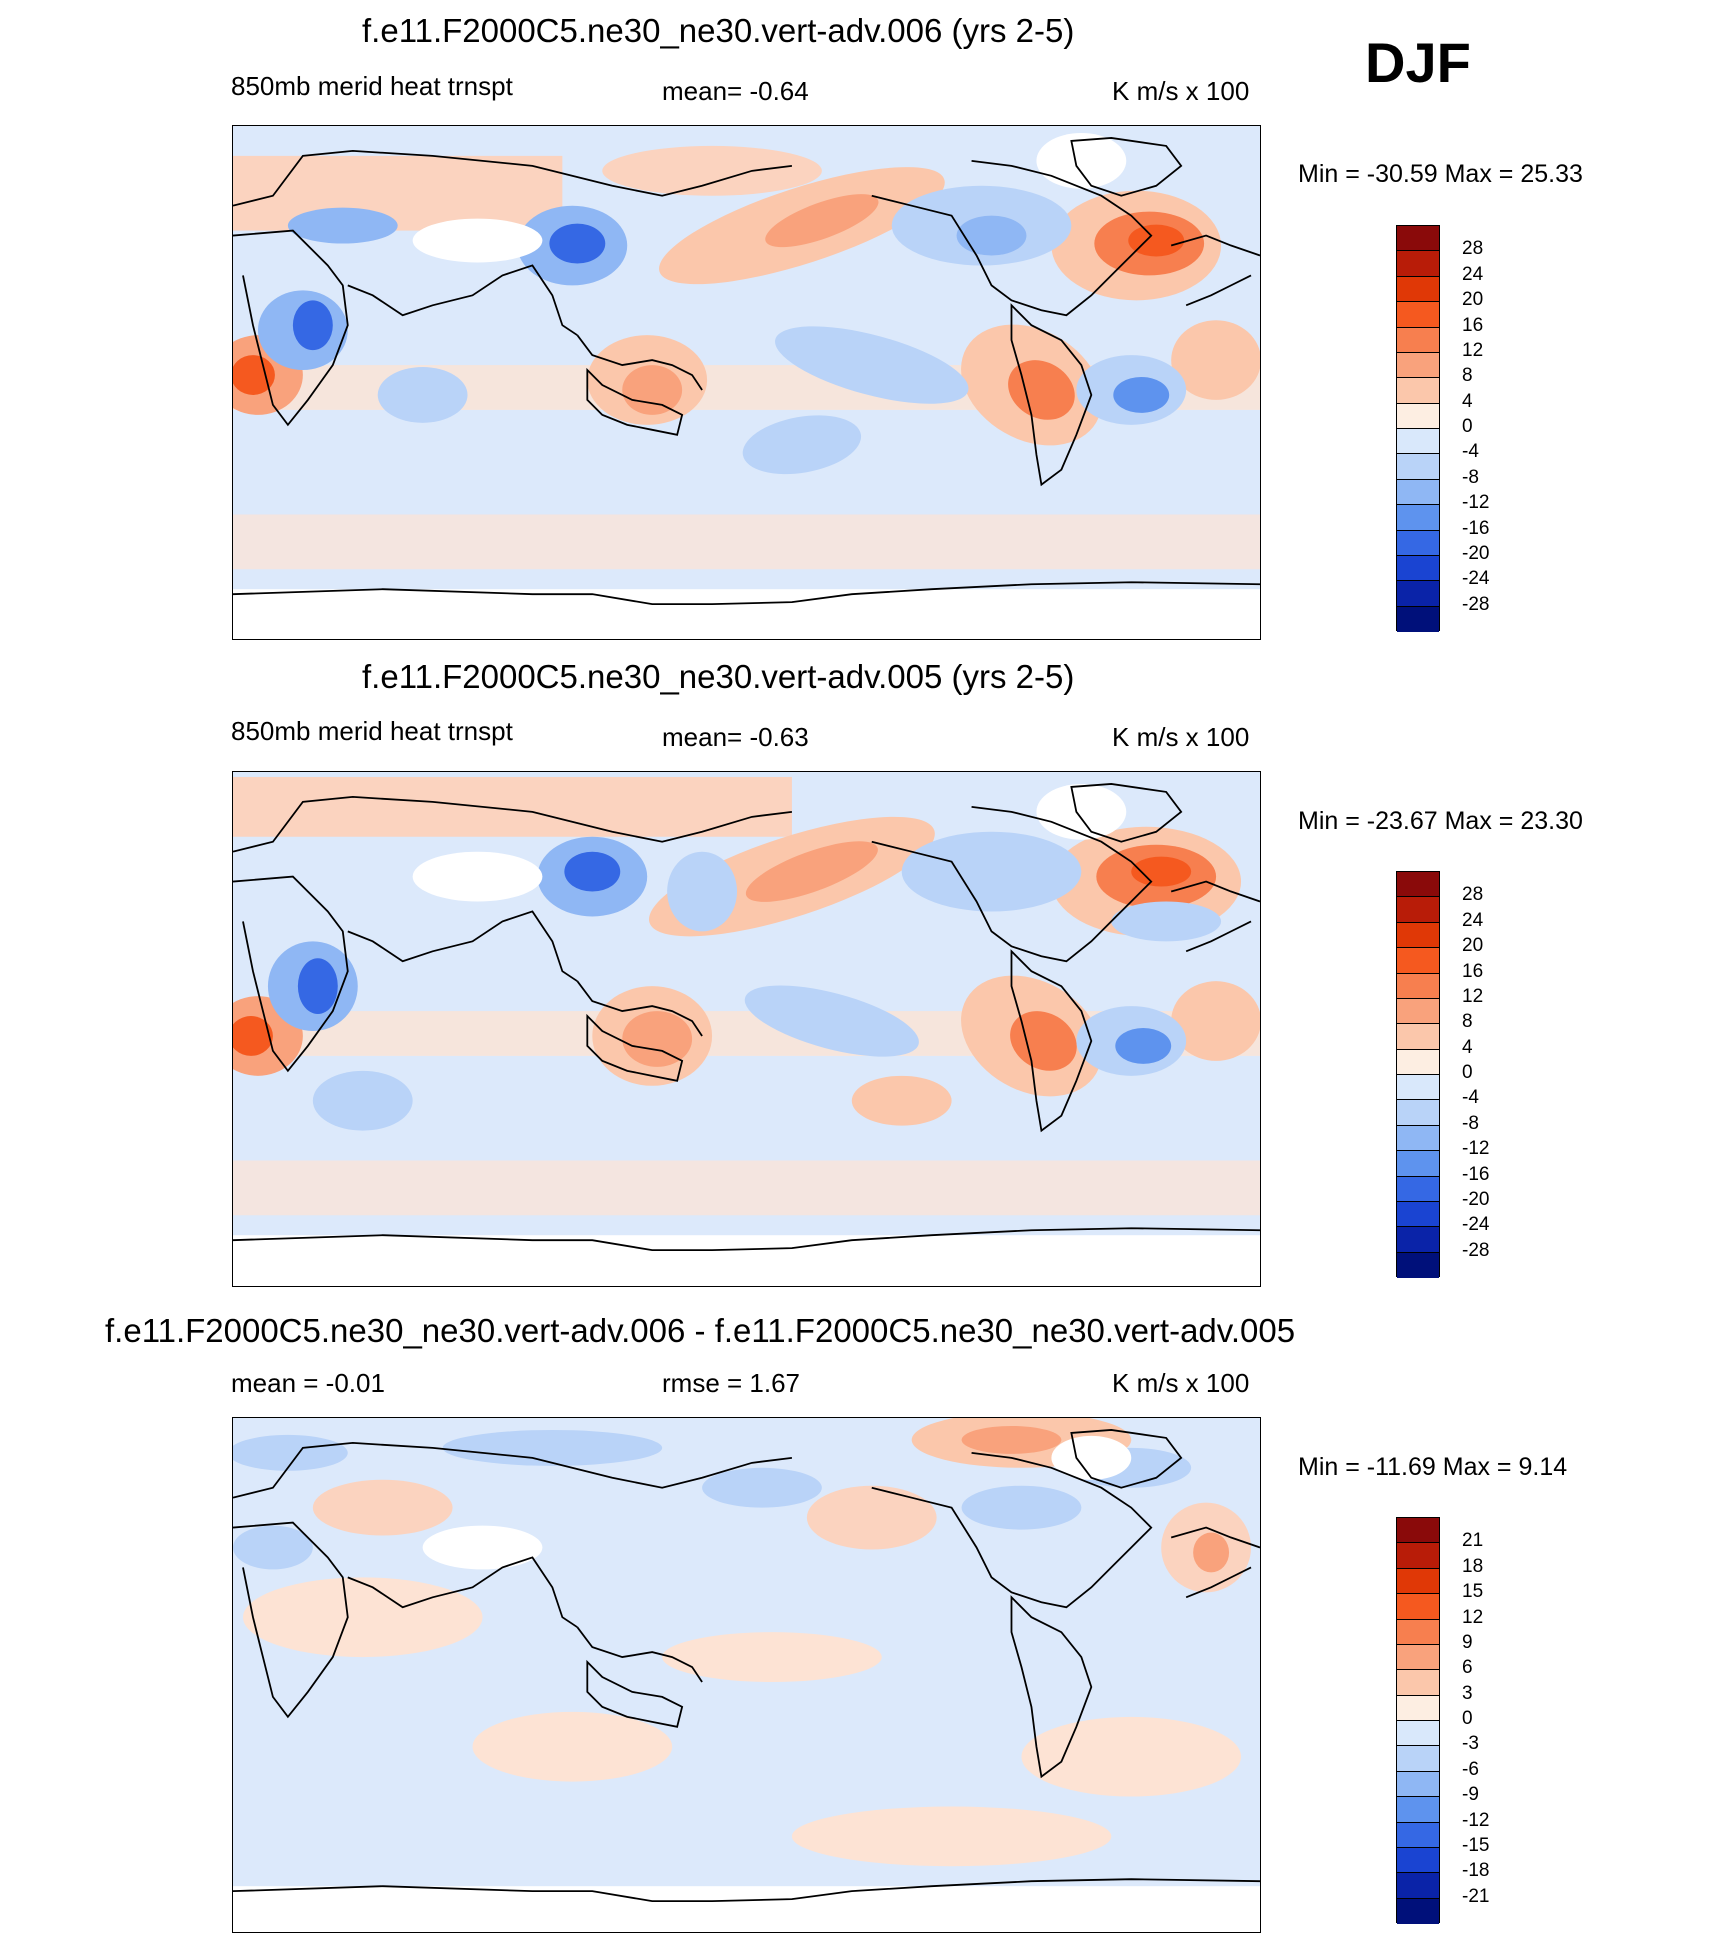 The width and height of the screenshot is (1710, 1953). I want to click on colorbar-tick-label: 15, so click(1473, 1592).